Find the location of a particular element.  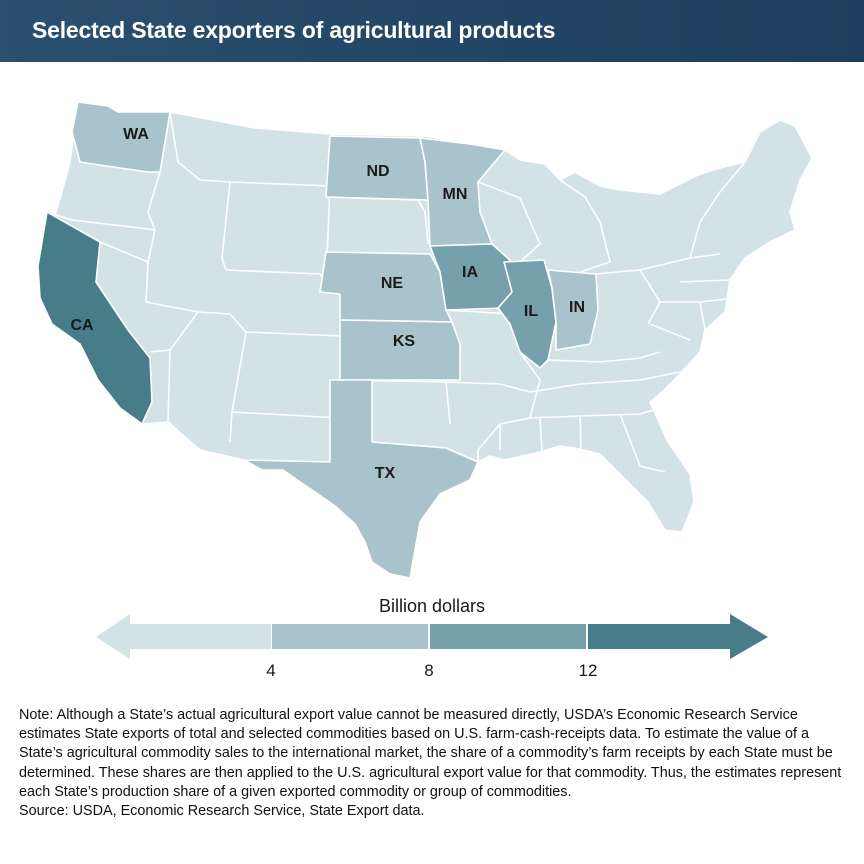

legend-tick-12: 12 is located at coordinates (588, 670).